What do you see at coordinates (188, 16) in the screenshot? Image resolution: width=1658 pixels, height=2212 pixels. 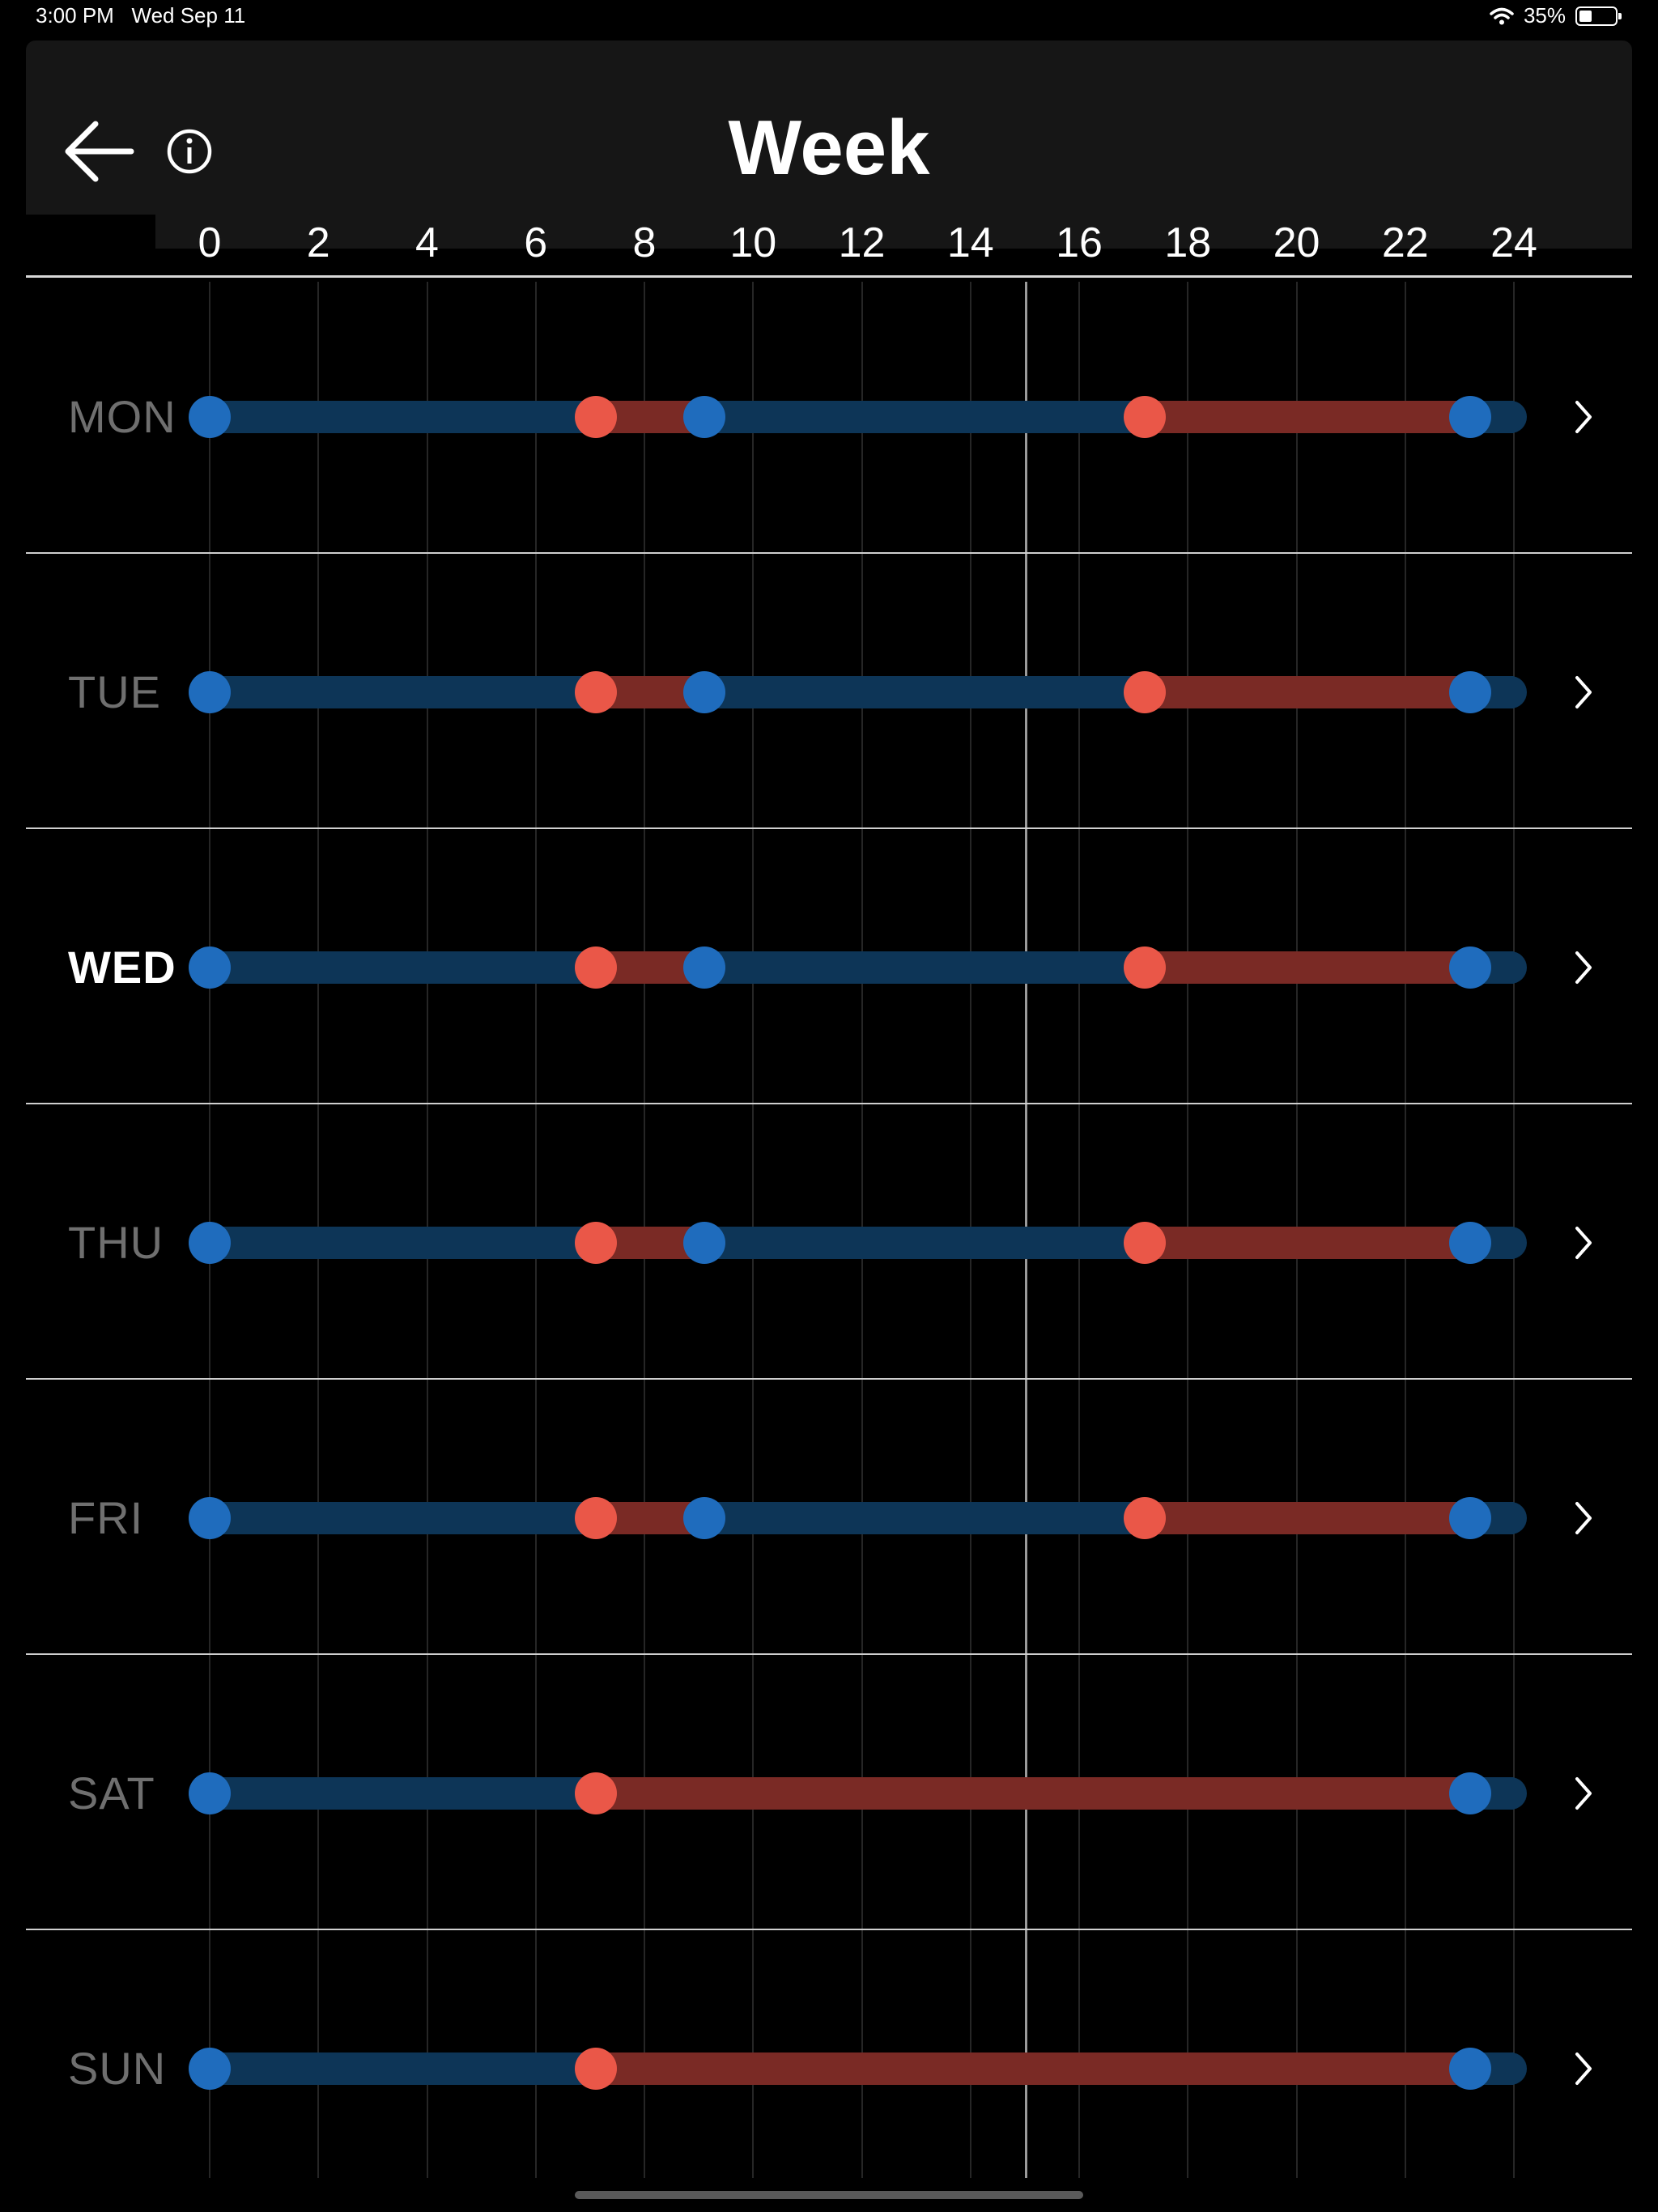 I see `status-date: Wed Sep 11` at bounding box center [188, 16].